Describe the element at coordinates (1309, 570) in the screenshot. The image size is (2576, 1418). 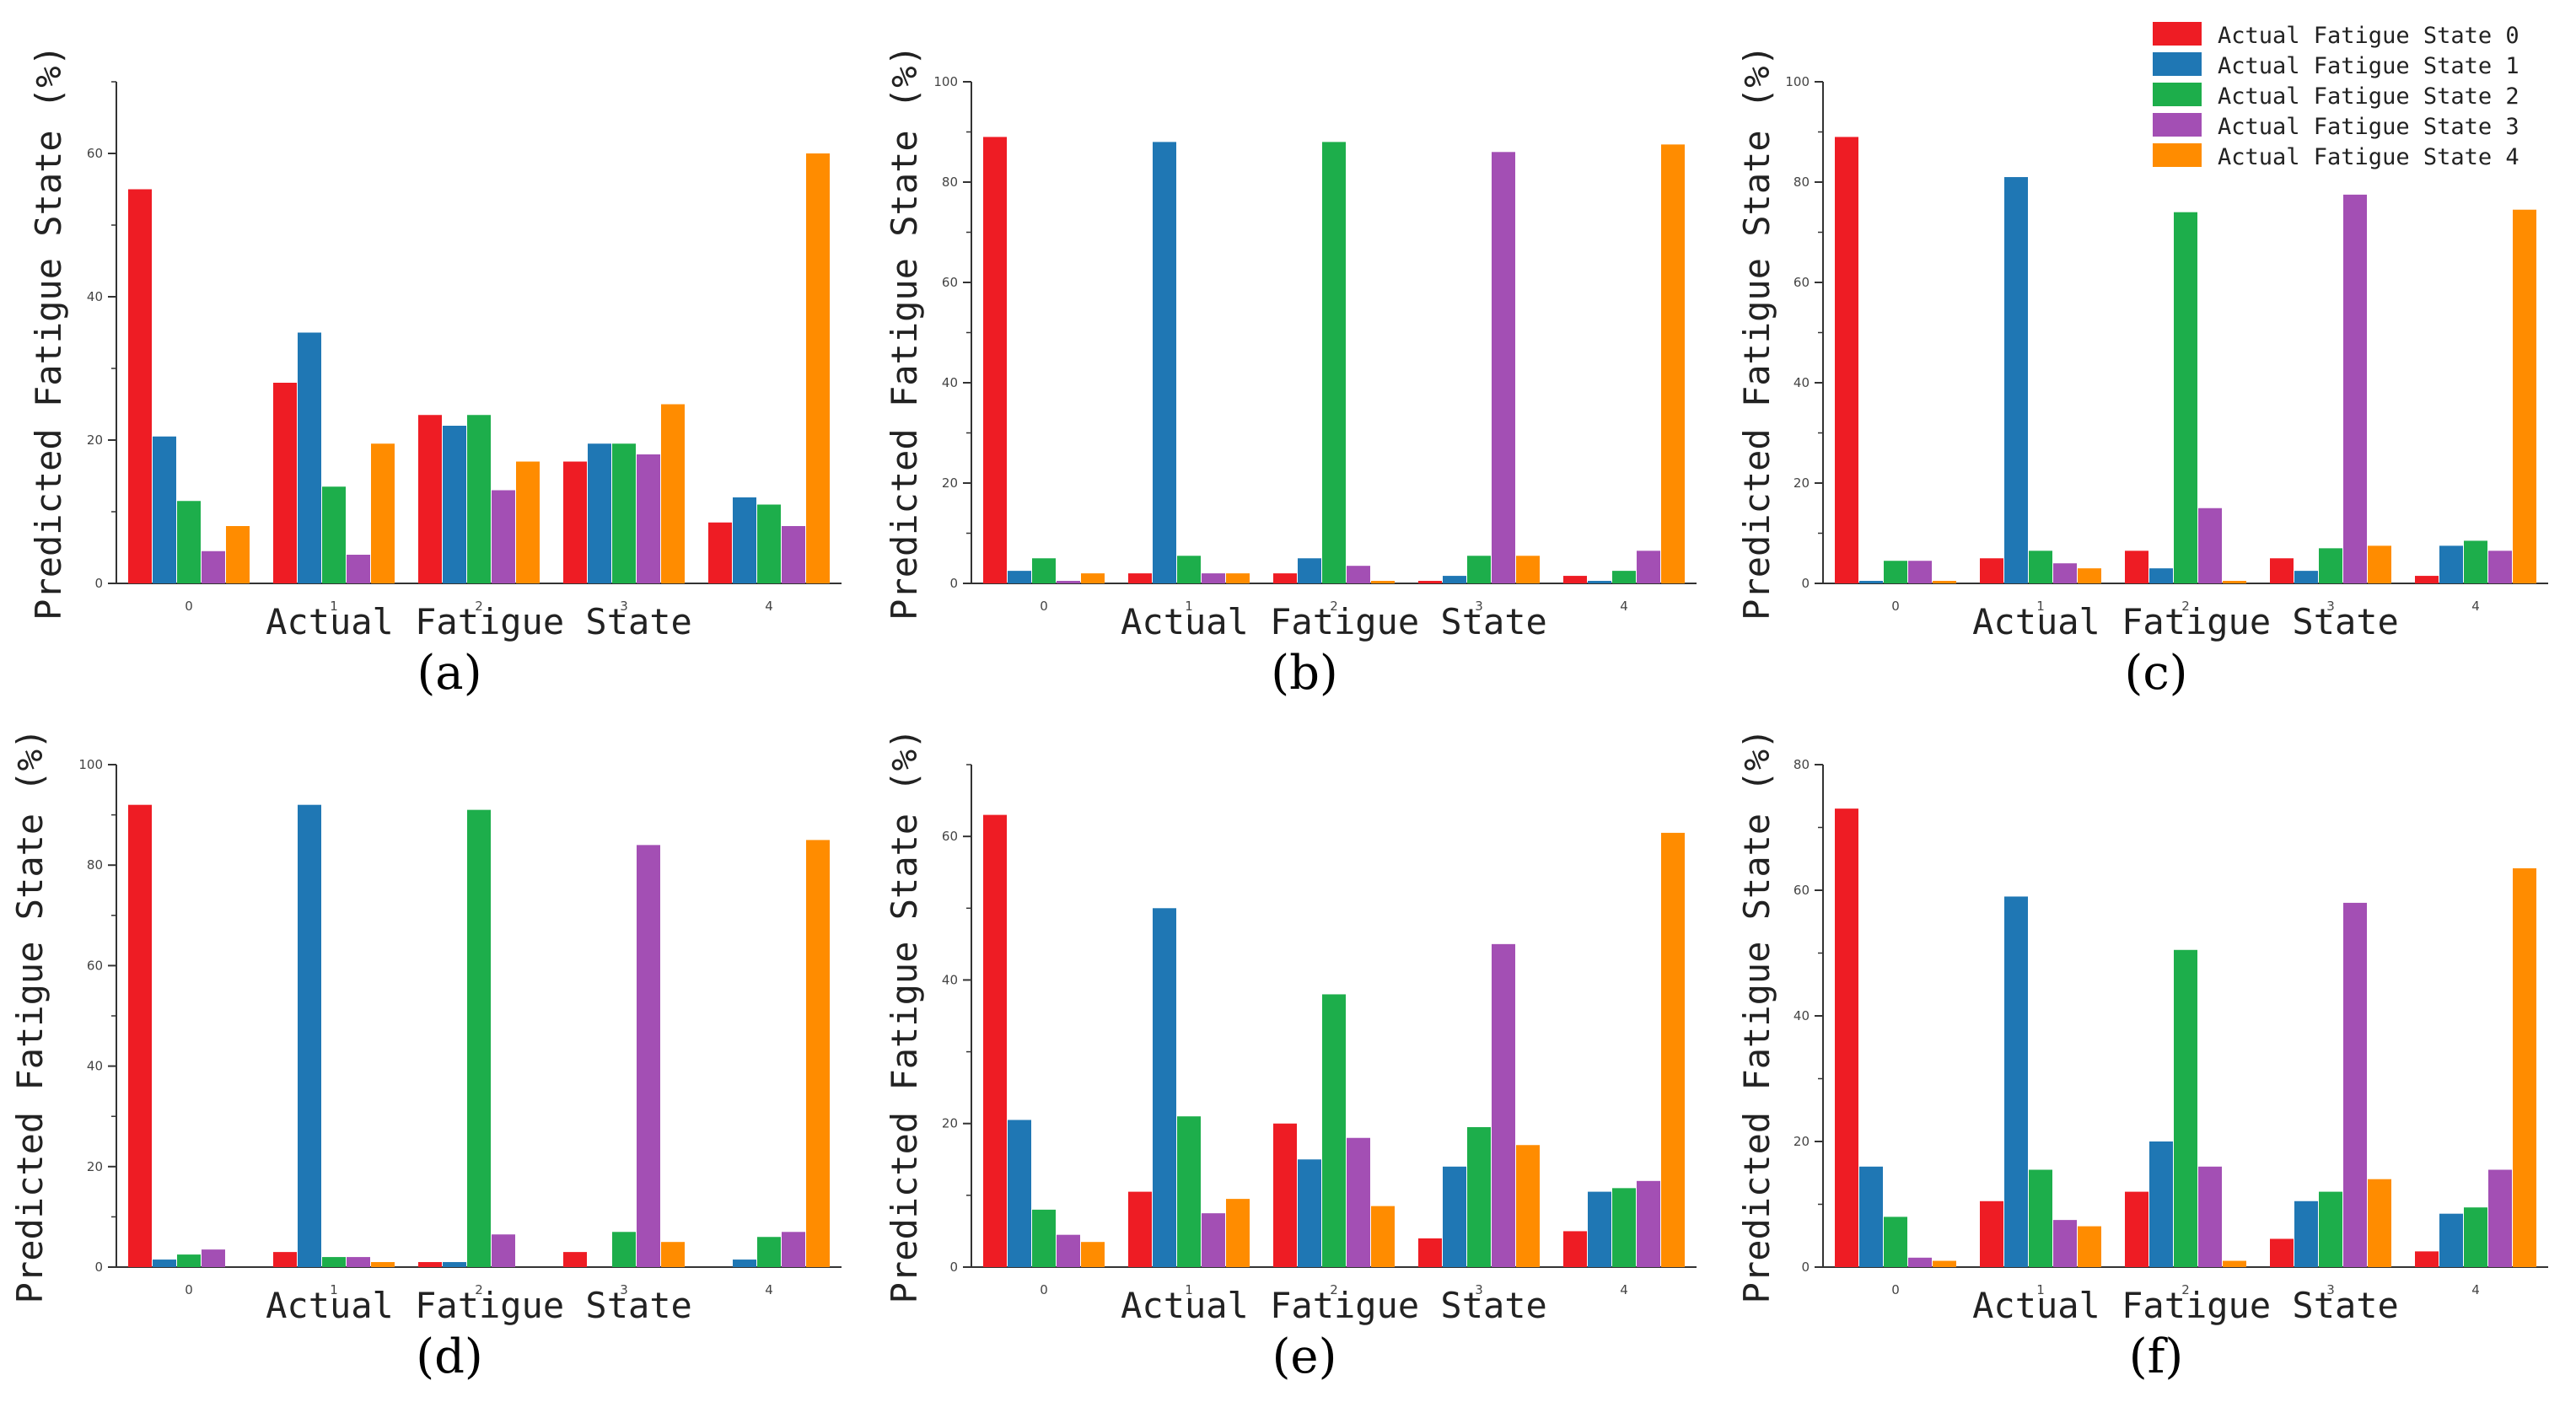
I see `bar-panel1-cat2-series1` at that location.